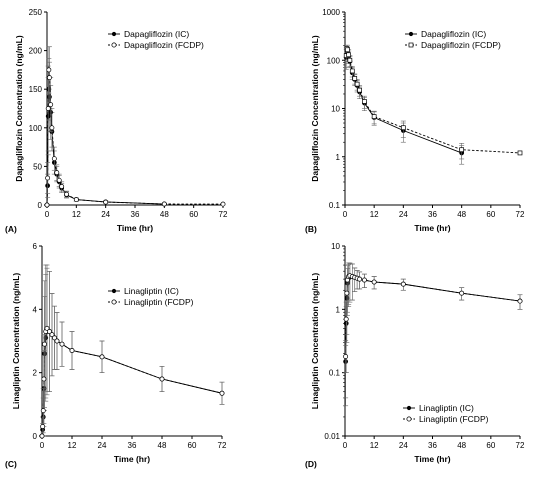  I want to click on y-tick-label: 150, so click(36, 89).